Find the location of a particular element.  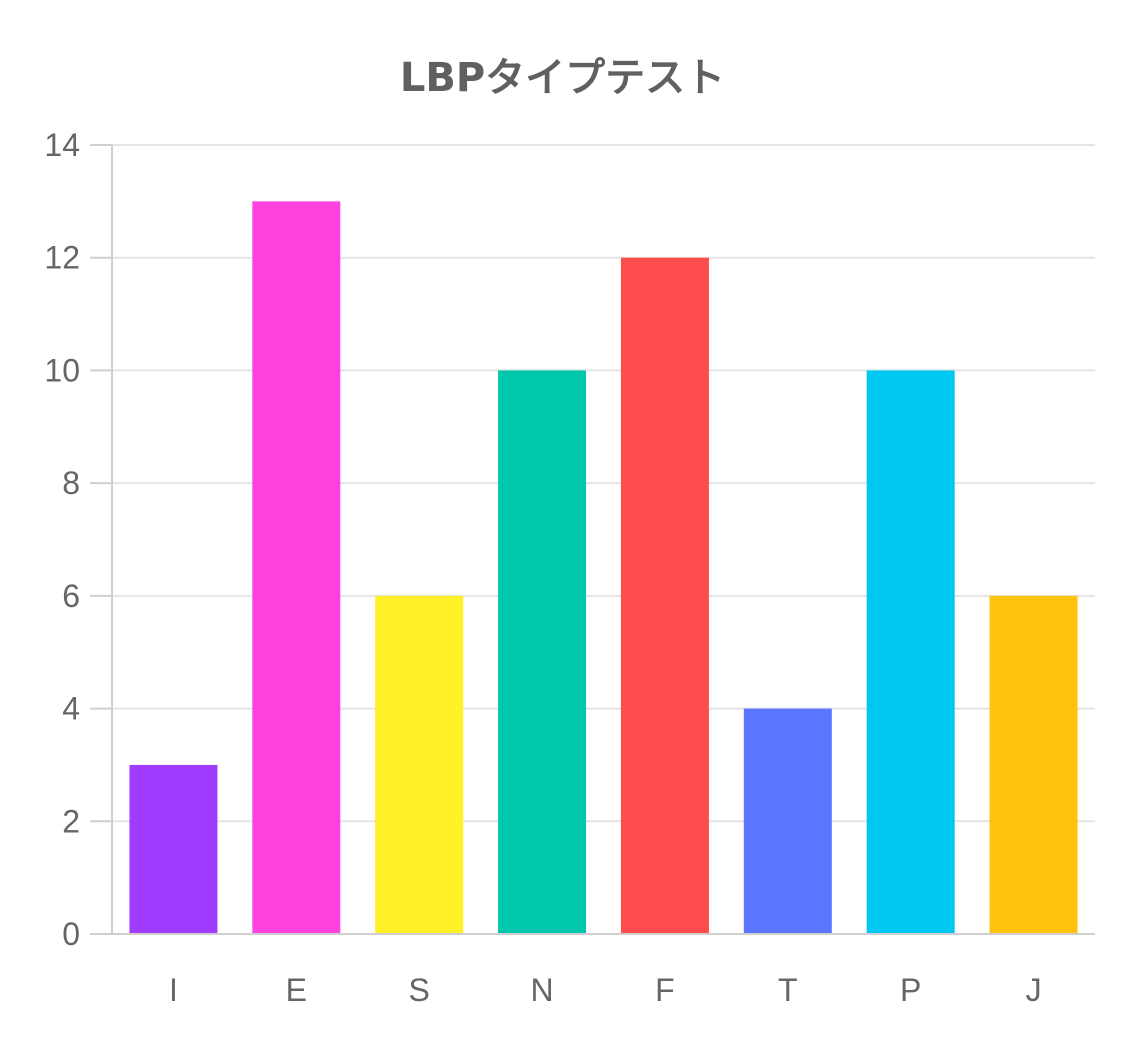

x-tick-label-E: E is located at coordinates (296, 990).